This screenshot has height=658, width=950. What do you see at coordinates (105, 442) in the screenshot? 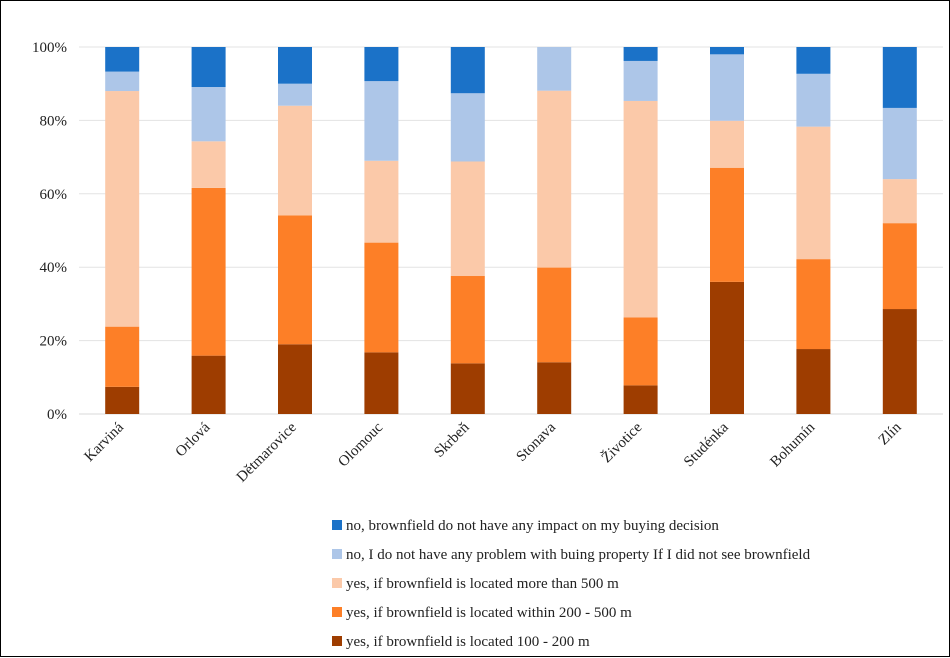
I see `x-tick-label: Karviná` at bounding box center [105, 442].